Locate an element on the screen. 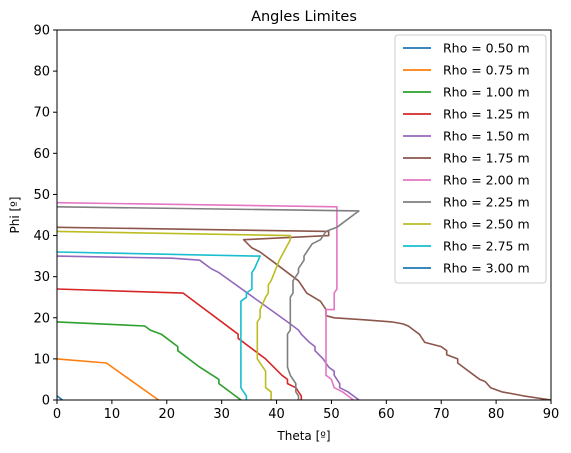 This screenshot has width=571, height=453. x-tick-label: 70 is located at coordinates (441, 414).